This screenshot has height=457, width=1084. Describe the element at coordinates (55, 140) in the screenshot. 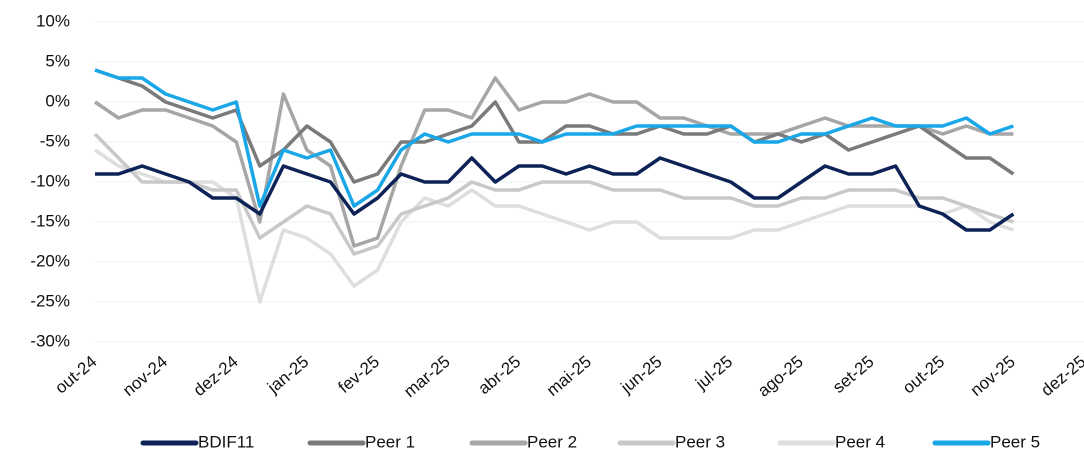

I see `y-tick-label: -5%` at that location.